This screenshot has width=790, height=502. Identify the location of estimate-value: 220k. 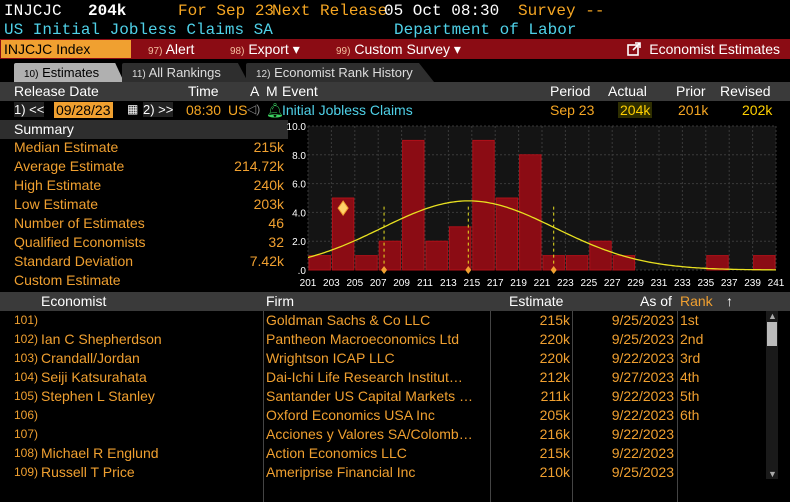
(554, 339).